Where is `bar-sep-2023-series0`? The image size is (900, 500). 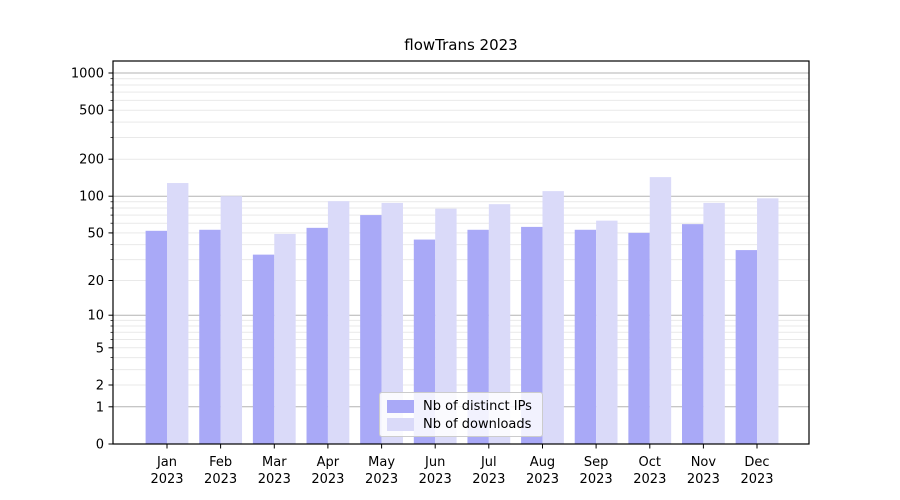
bar-sep-2023-series0 is located at coordinates (585, 336).